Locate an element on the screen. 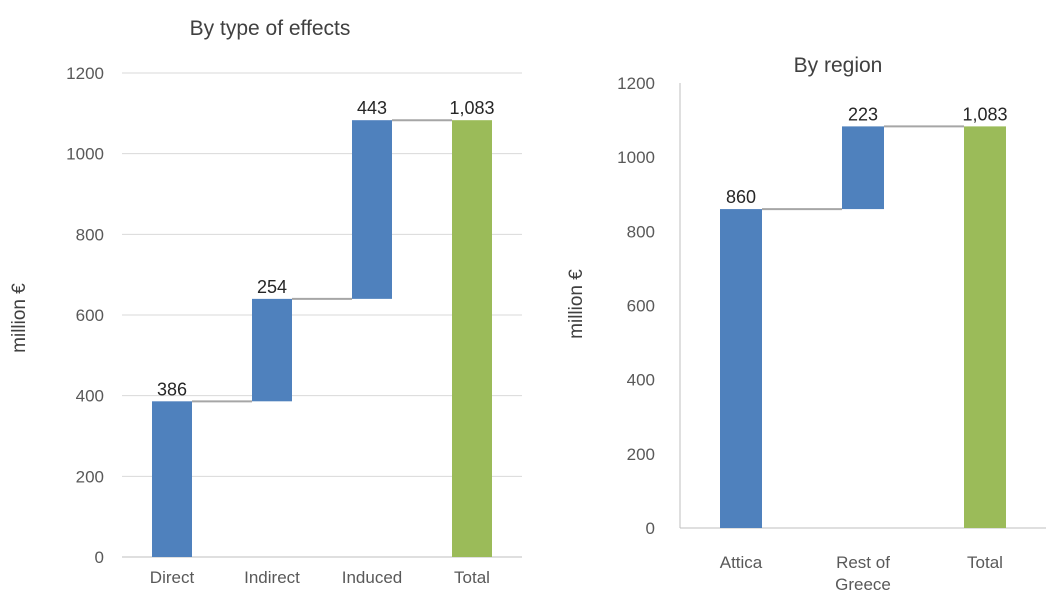  data-label: 386 is located at coordinates (172, 389).